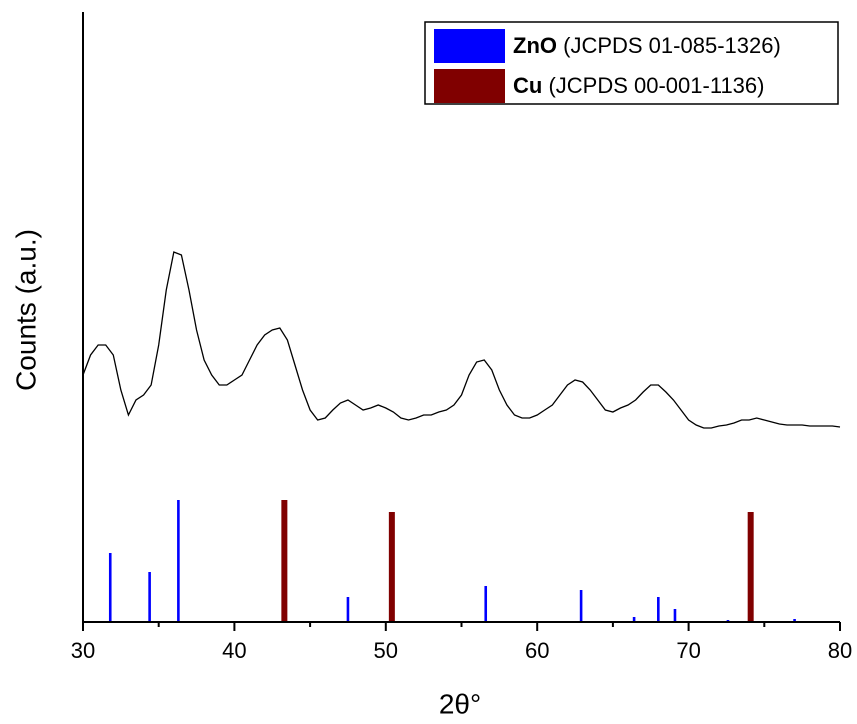  What do you see at coordinates (656, 85) in the screenshot?
I see `legend-source: (JCPDS 00-001-1136)` at bounding box center [656, 85].